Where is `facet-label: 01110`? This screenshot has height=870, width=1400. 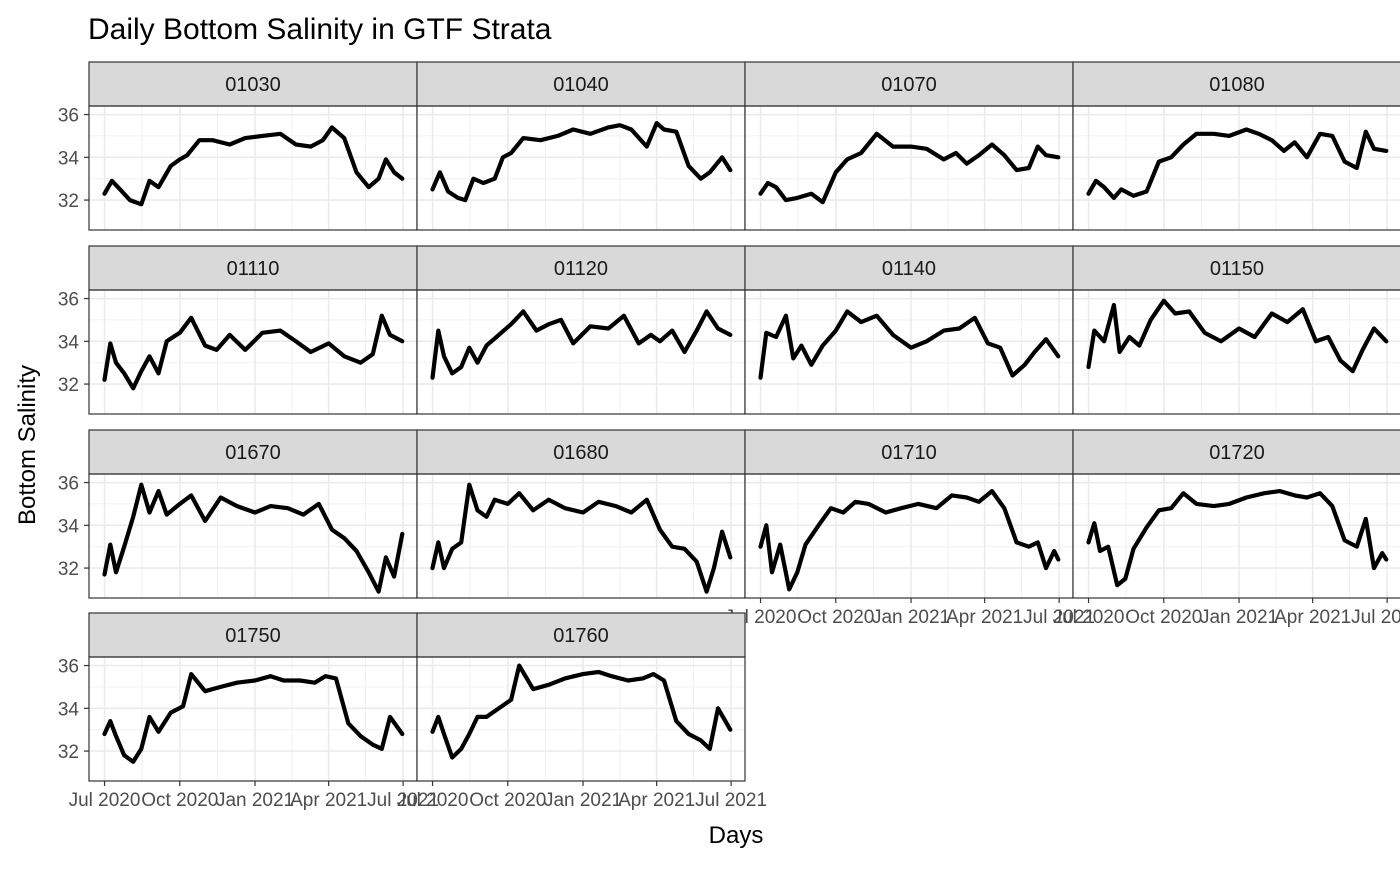 facet-label: 01110 is located at coordinates (253, 269).